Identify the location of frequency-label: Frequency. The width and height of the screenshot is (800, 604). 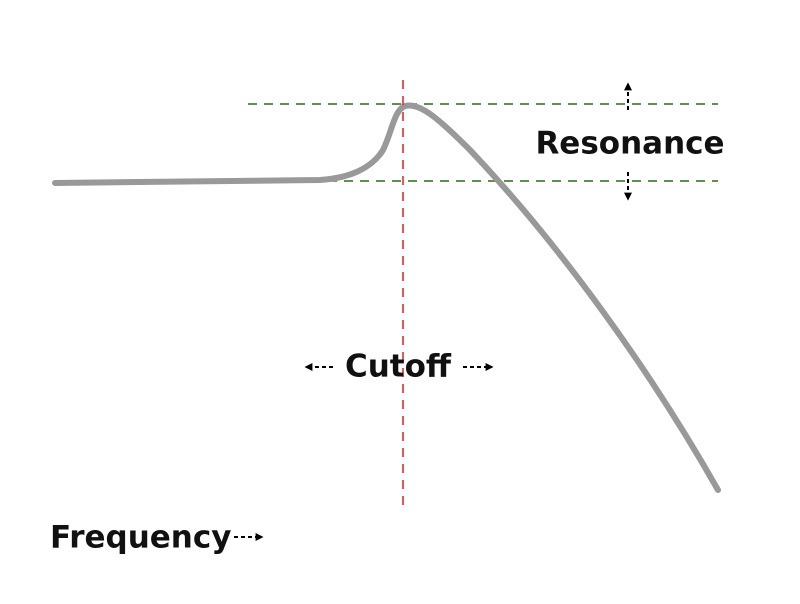
(140, 538).